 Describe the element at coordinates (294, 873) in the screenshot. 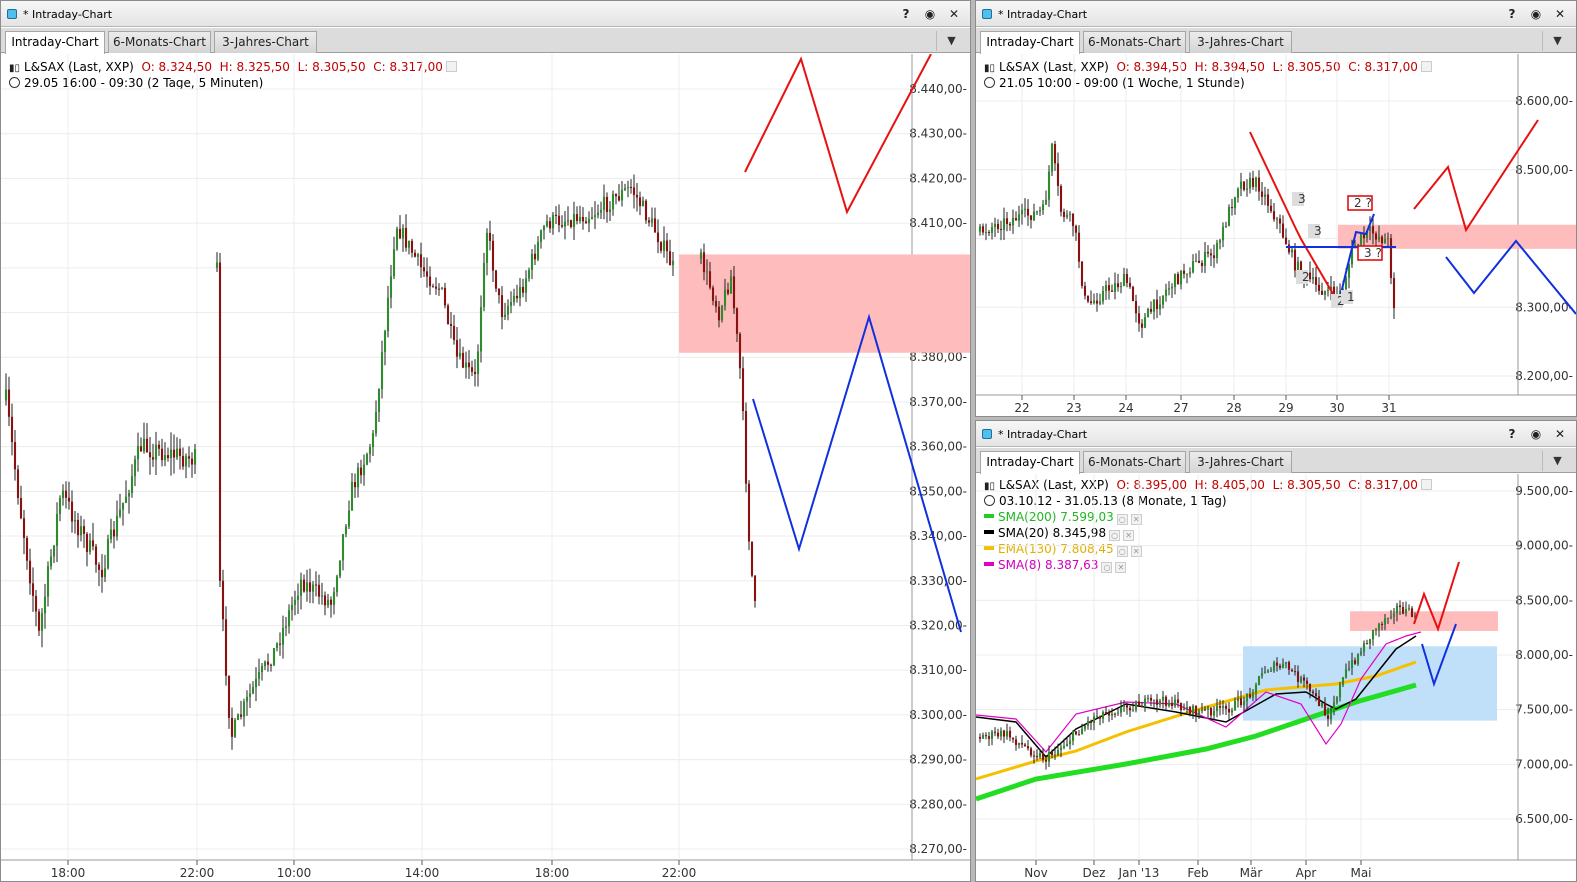

I see `x-tick-label: 10:00` at that location.